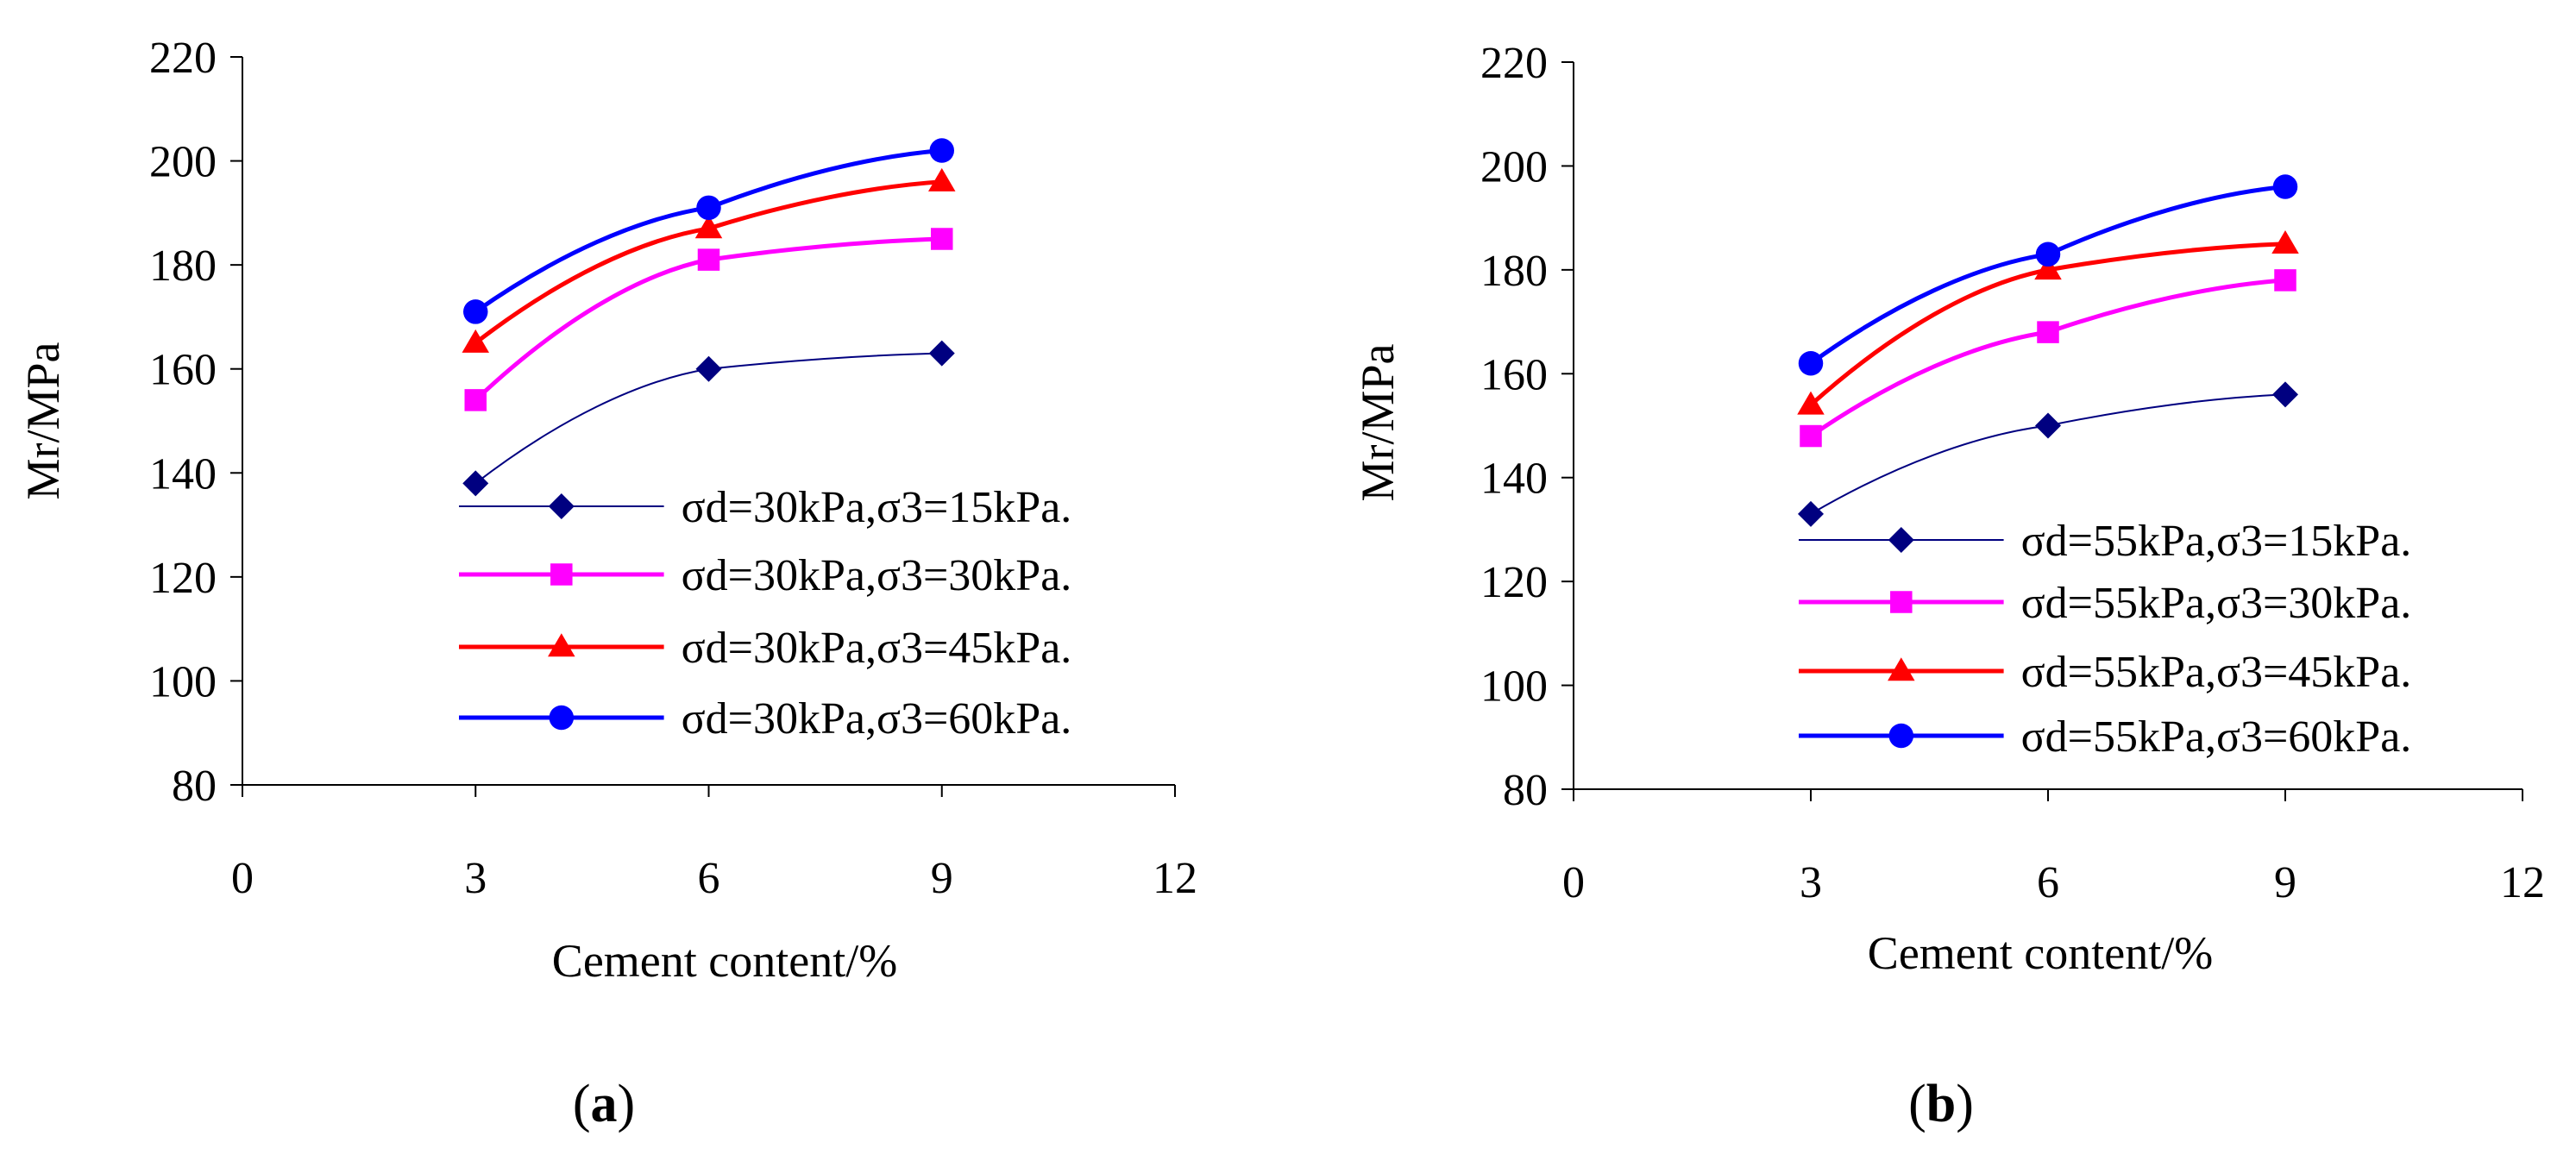  Describe the element at coordinates (2216, 672) in the screenshot. I see `legend-label: σd=55kPa,σ3=45kPa.` at that location.